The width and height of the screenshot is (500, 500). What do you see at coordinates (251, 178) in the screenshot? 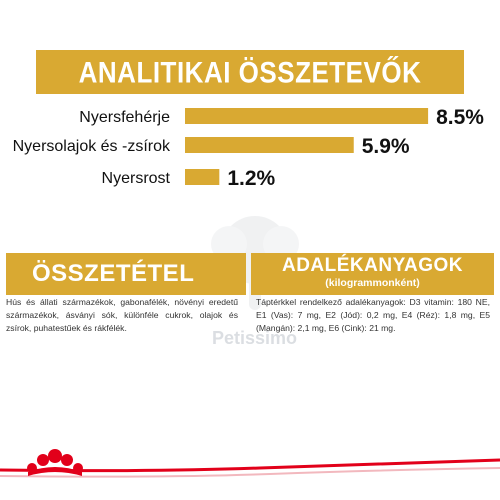
I see `value-label: 1.2%` at bounding box center [251, 178].